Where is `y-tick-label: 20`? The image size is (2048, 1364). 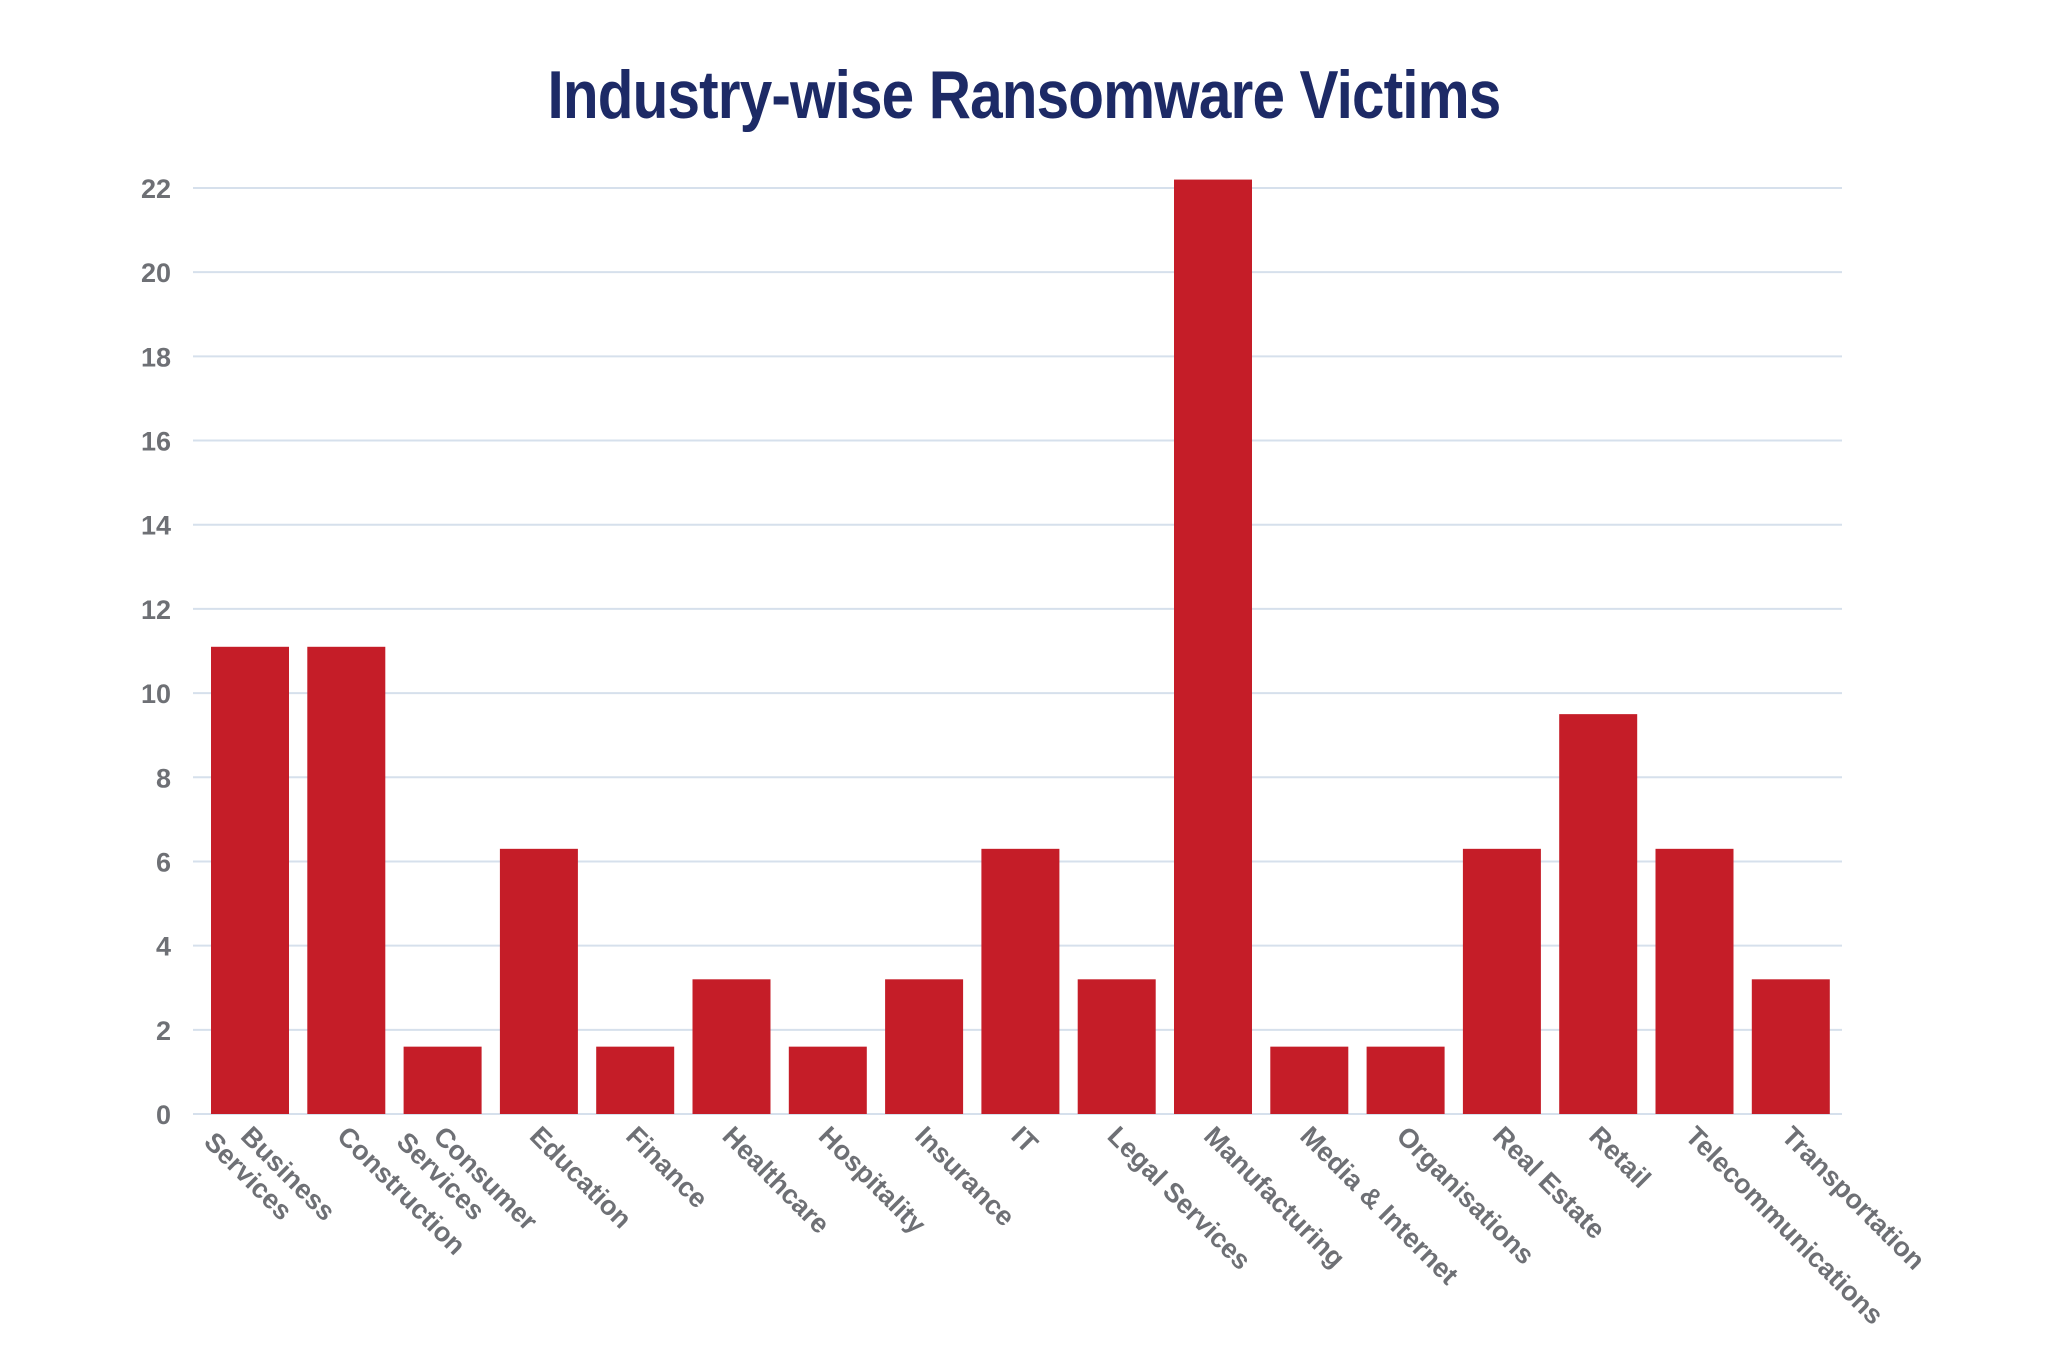 y-tick-label: 20 is located at coordinates (156, 273).